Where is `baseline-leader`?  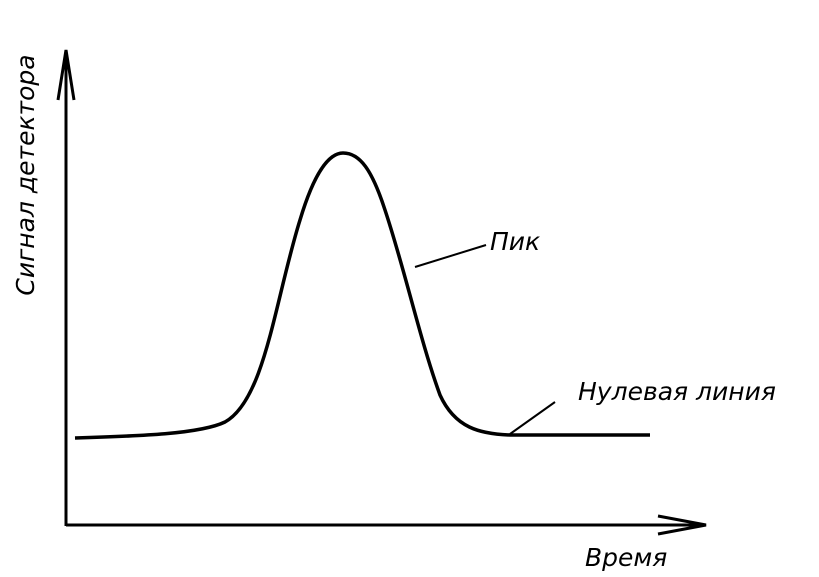
baseline-leader is located at coordinates (532, 418).